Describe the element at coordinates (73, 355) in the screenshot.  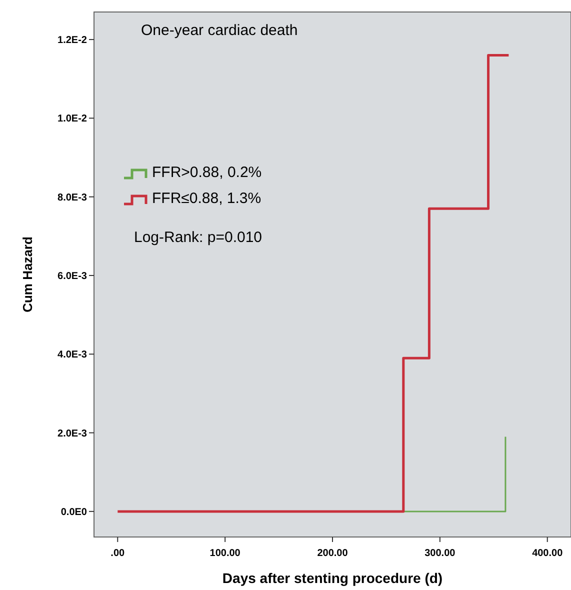
I see `y-tick-label: 4.0E-3` at that location.